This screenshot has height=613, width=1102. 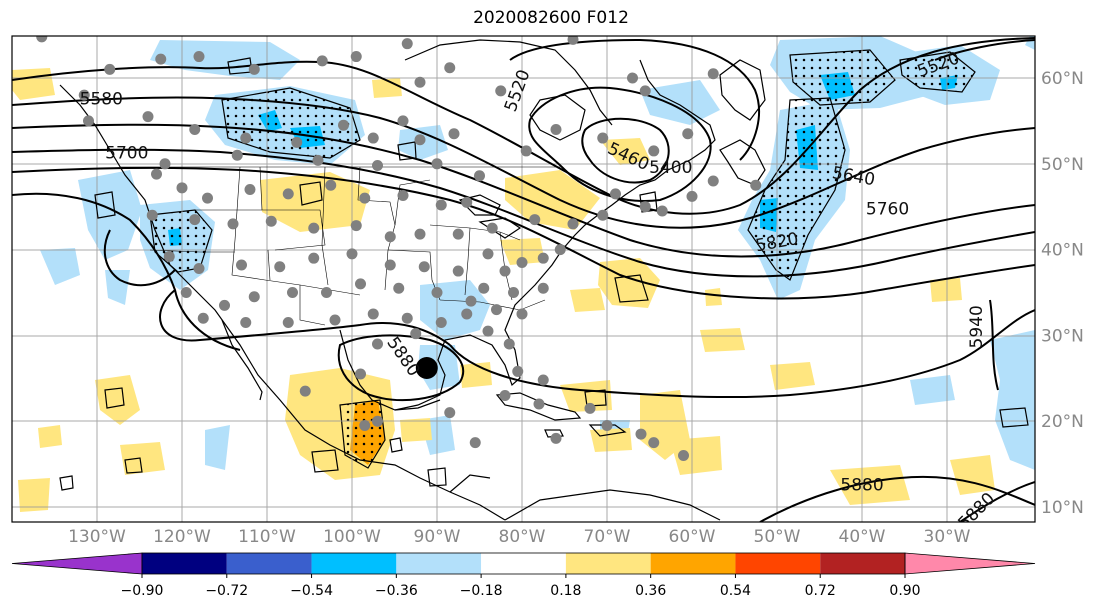 What do you see at coordinates (861, 486) in the screenshot?
I see `contour-label: 5880` at bounding box center [861, 486].